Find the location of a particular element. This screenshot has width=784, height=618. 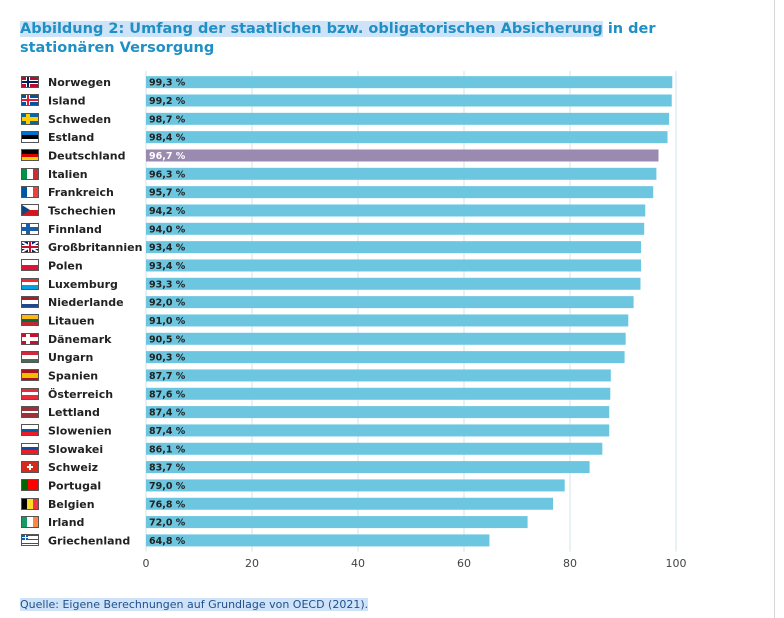

category-label: Island is located at coordinates (67, 100).